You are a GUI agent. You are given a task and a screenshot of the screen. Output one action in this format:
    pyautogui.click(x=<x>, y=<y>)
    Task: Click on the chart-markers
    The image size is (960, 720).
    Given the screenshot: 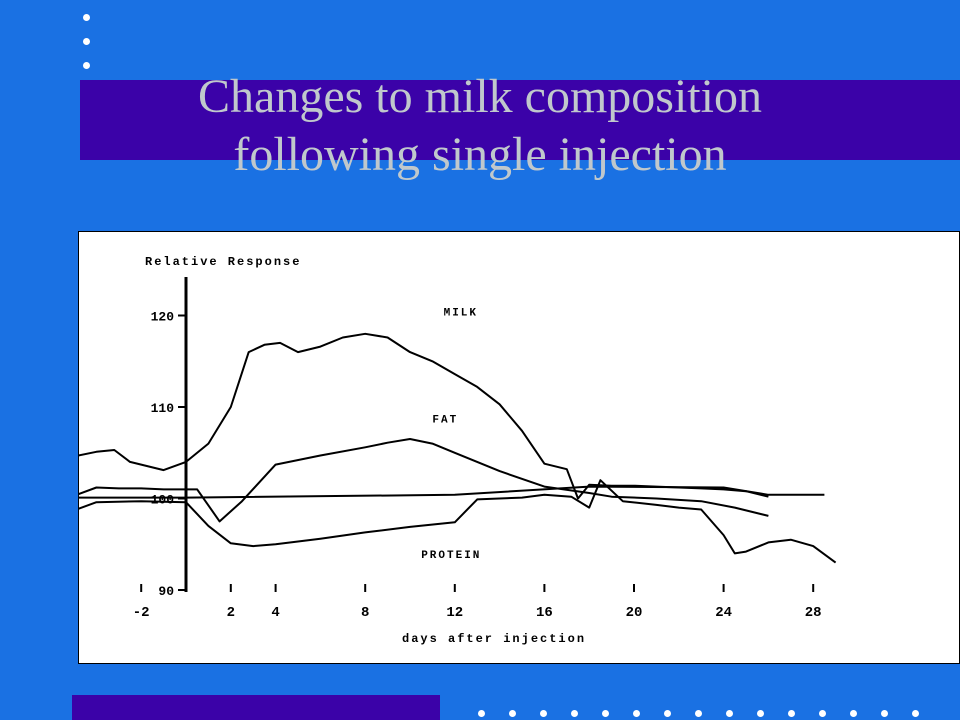 What is the action you would take?
    pyautogui.click(x=186, y=446)
    